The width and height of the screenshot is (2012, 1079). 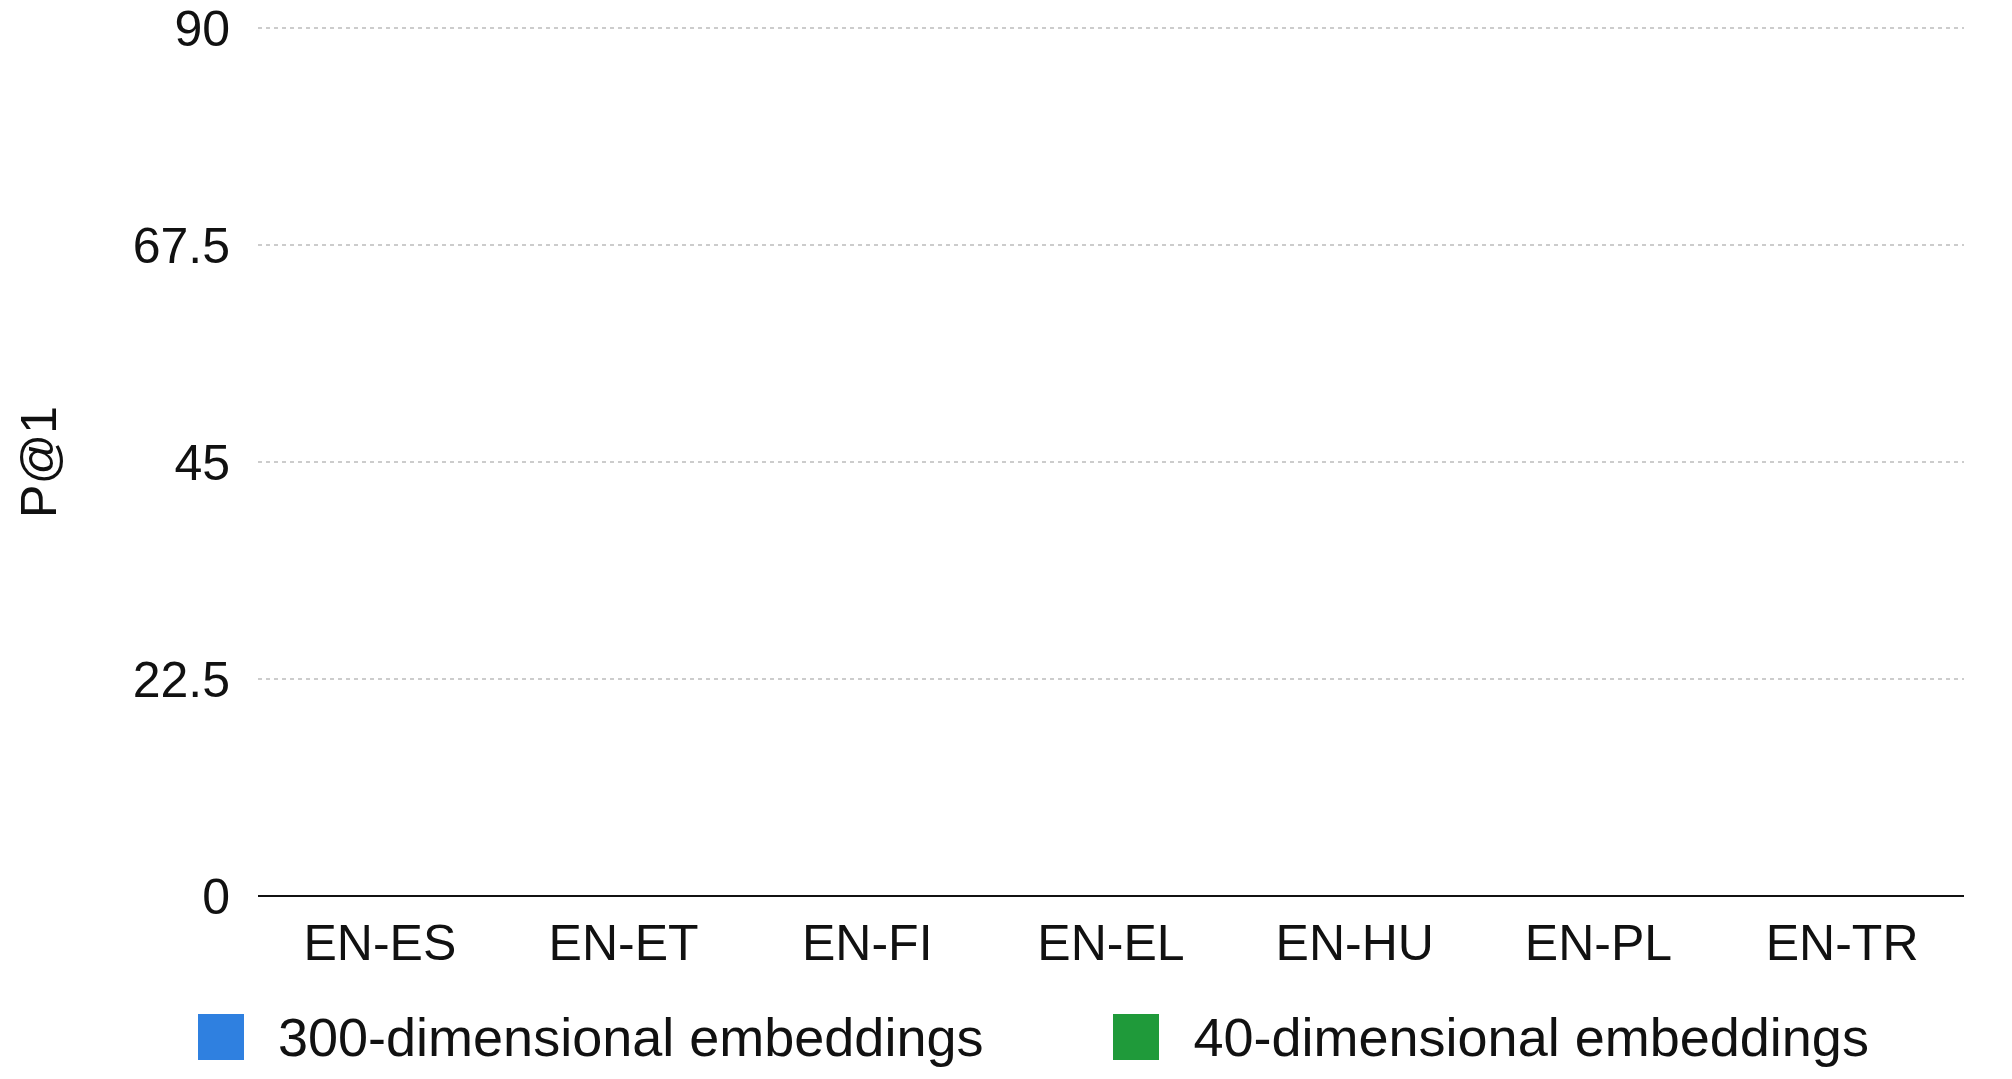 What do you see at coordinates (623, 942) in the screenshot?
I see `x-tick-label: EN-ET` at bounding box center [623, 942].